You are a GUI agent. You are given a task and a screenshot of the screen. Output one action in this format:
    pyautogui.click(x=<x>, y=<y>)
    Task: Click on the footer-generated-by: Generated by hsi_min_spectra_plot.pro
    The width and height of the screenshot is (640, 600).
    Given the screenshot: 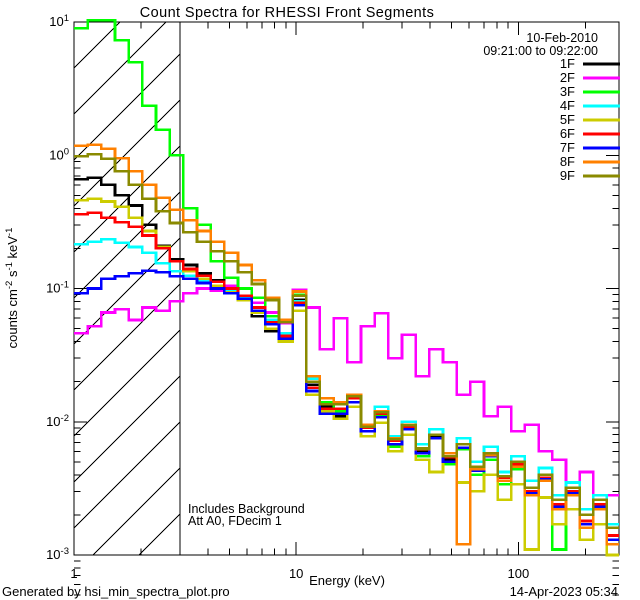 What is the action you would take?
    pyautogui.click(x=116, y=591)
    